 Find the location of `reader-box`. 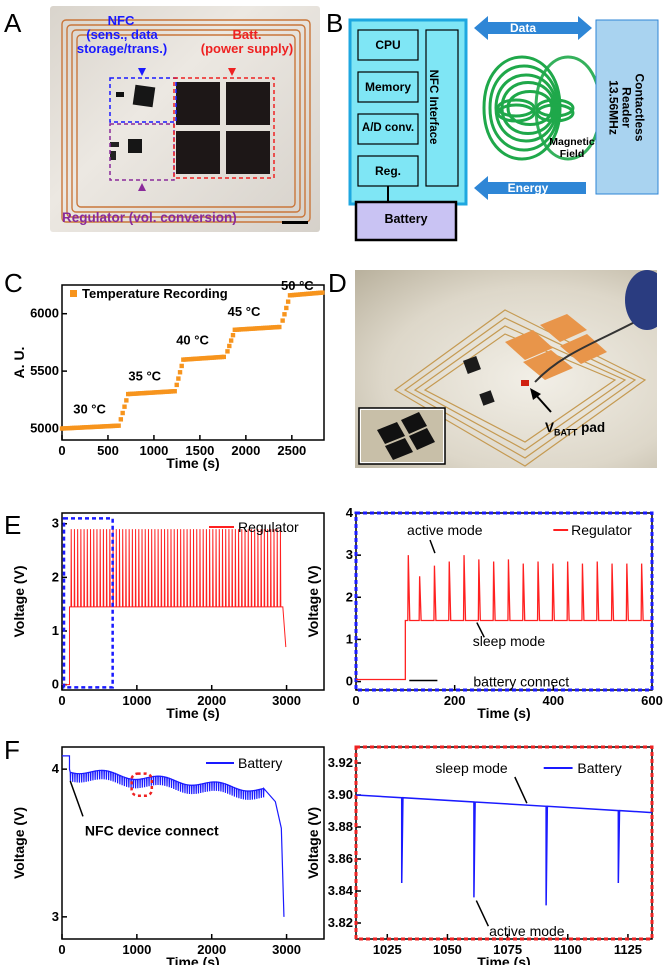

reader-box is located at coordinates (627, 107).